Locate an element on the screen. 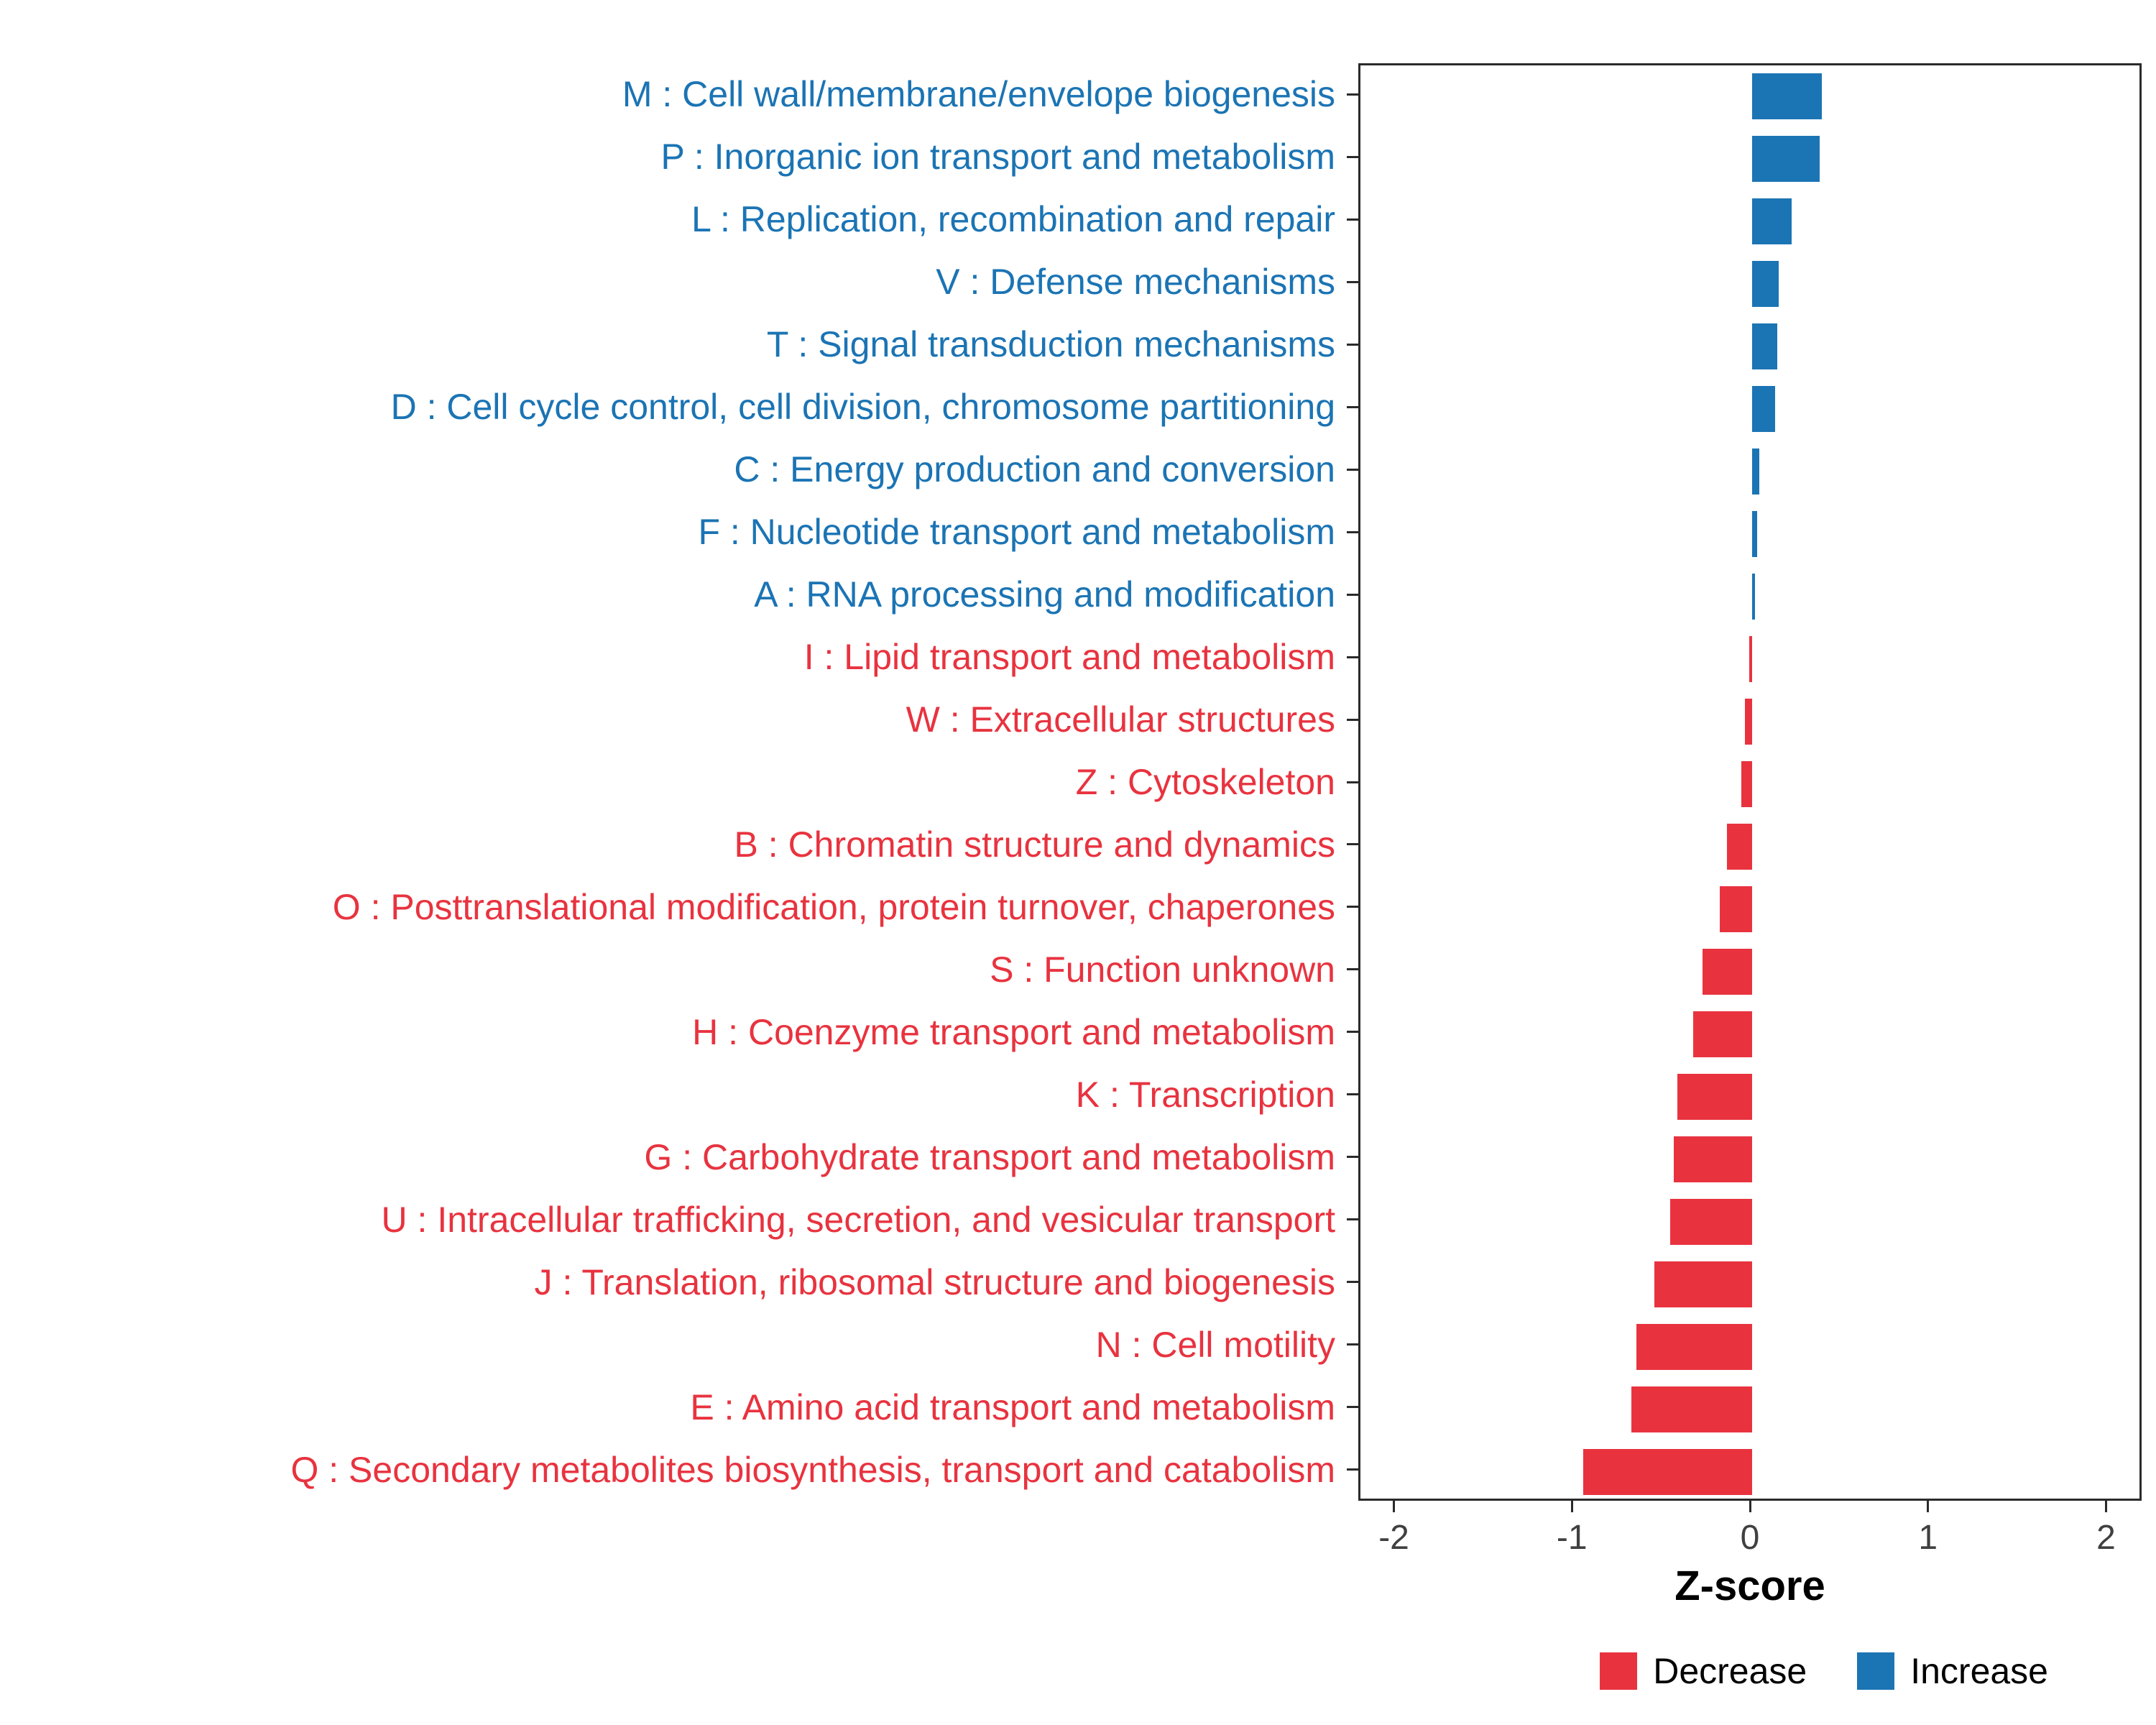 This screenshot has width=2156, height=1725. x-axis-tick-label: 2 is located at coordinates (2106, 1538).